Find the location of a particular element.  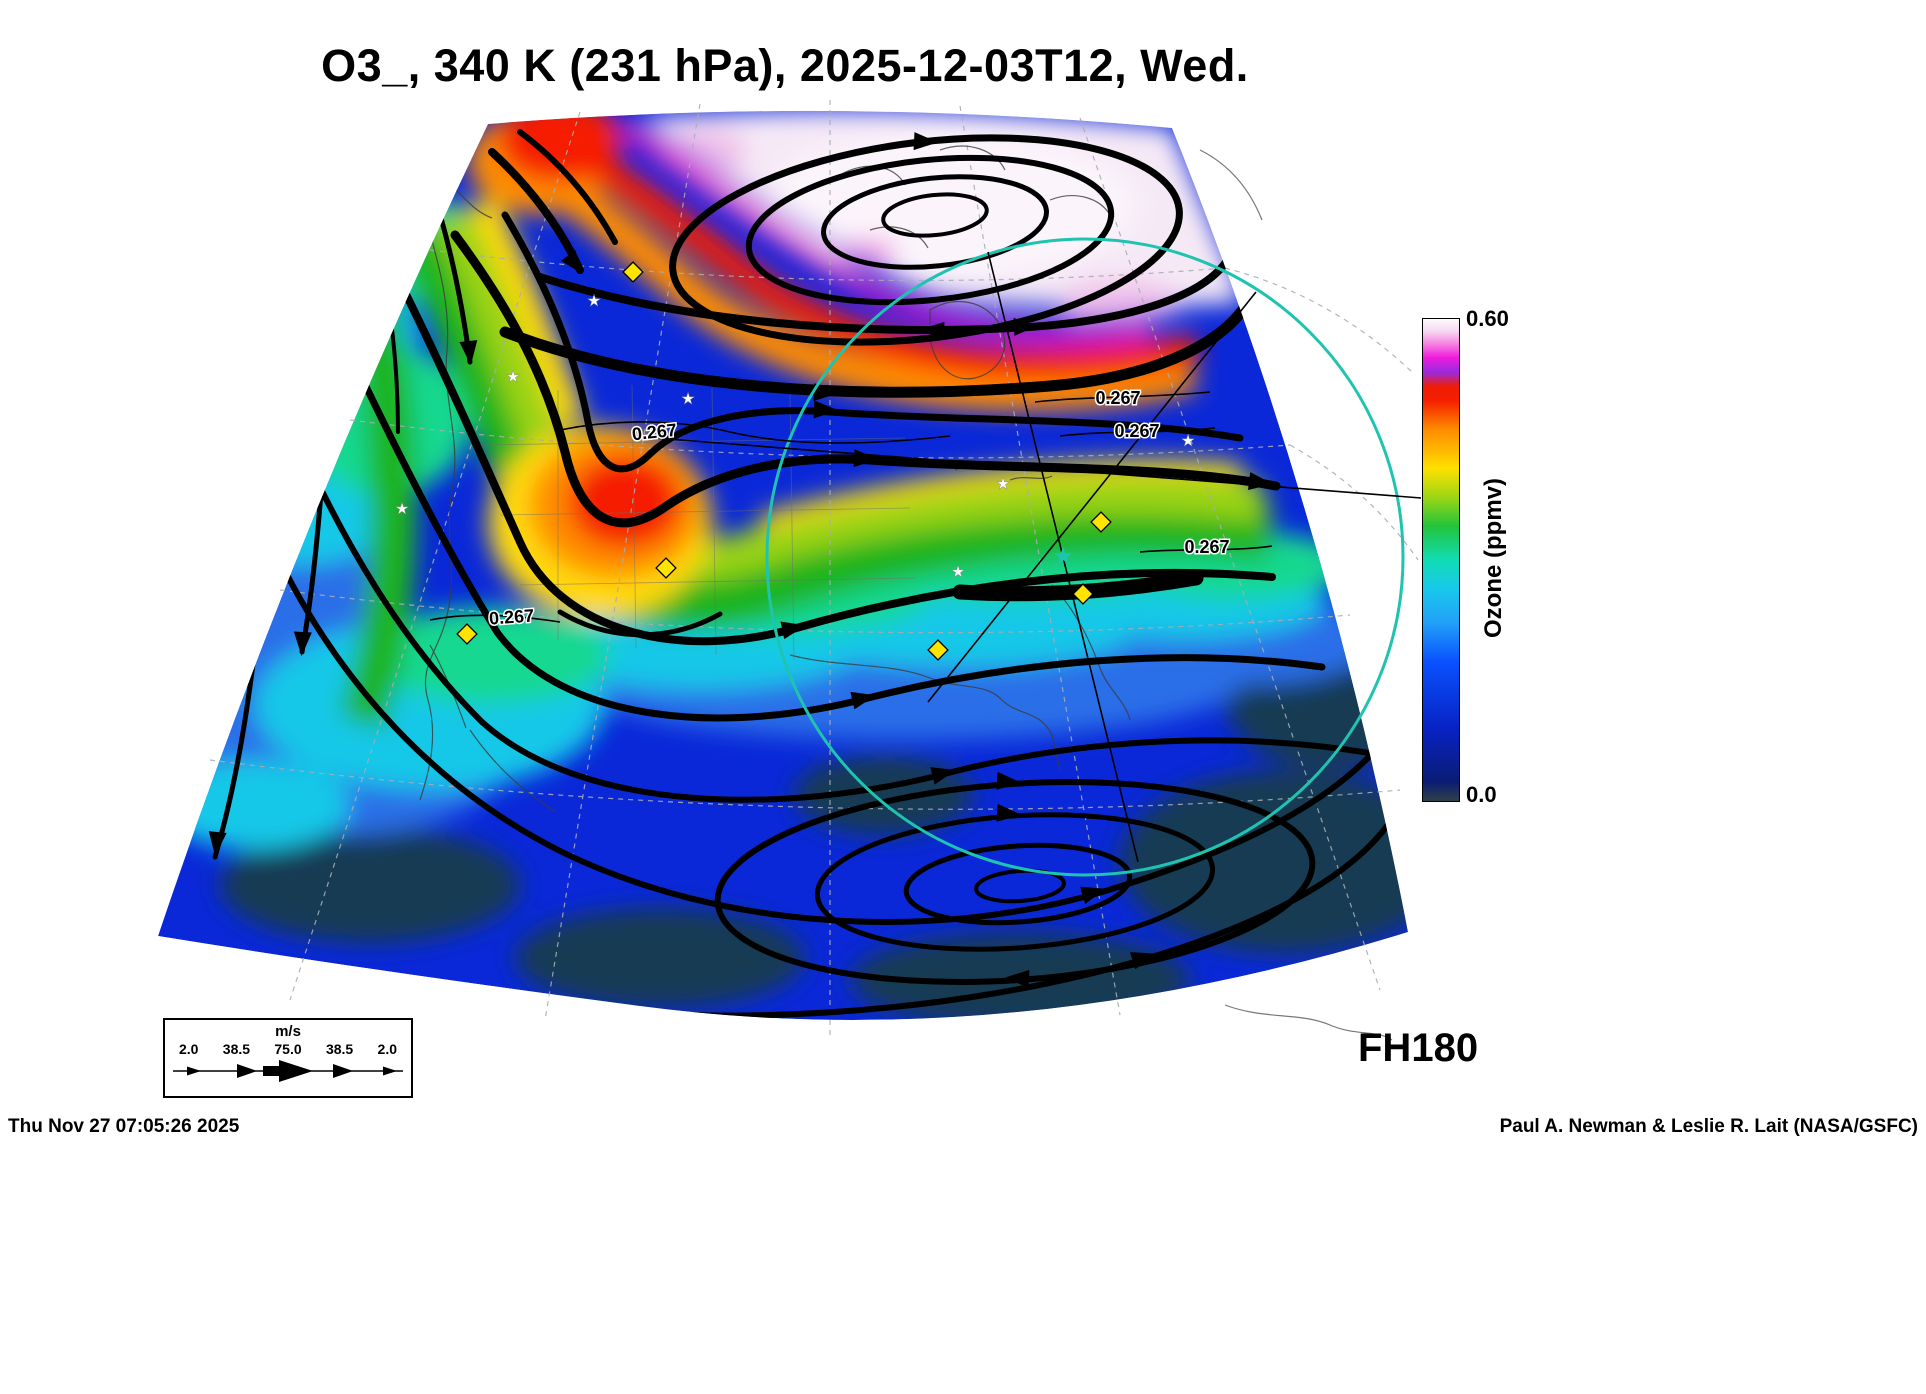

wind-legend-arrows is located at coordinates (288, 1071).